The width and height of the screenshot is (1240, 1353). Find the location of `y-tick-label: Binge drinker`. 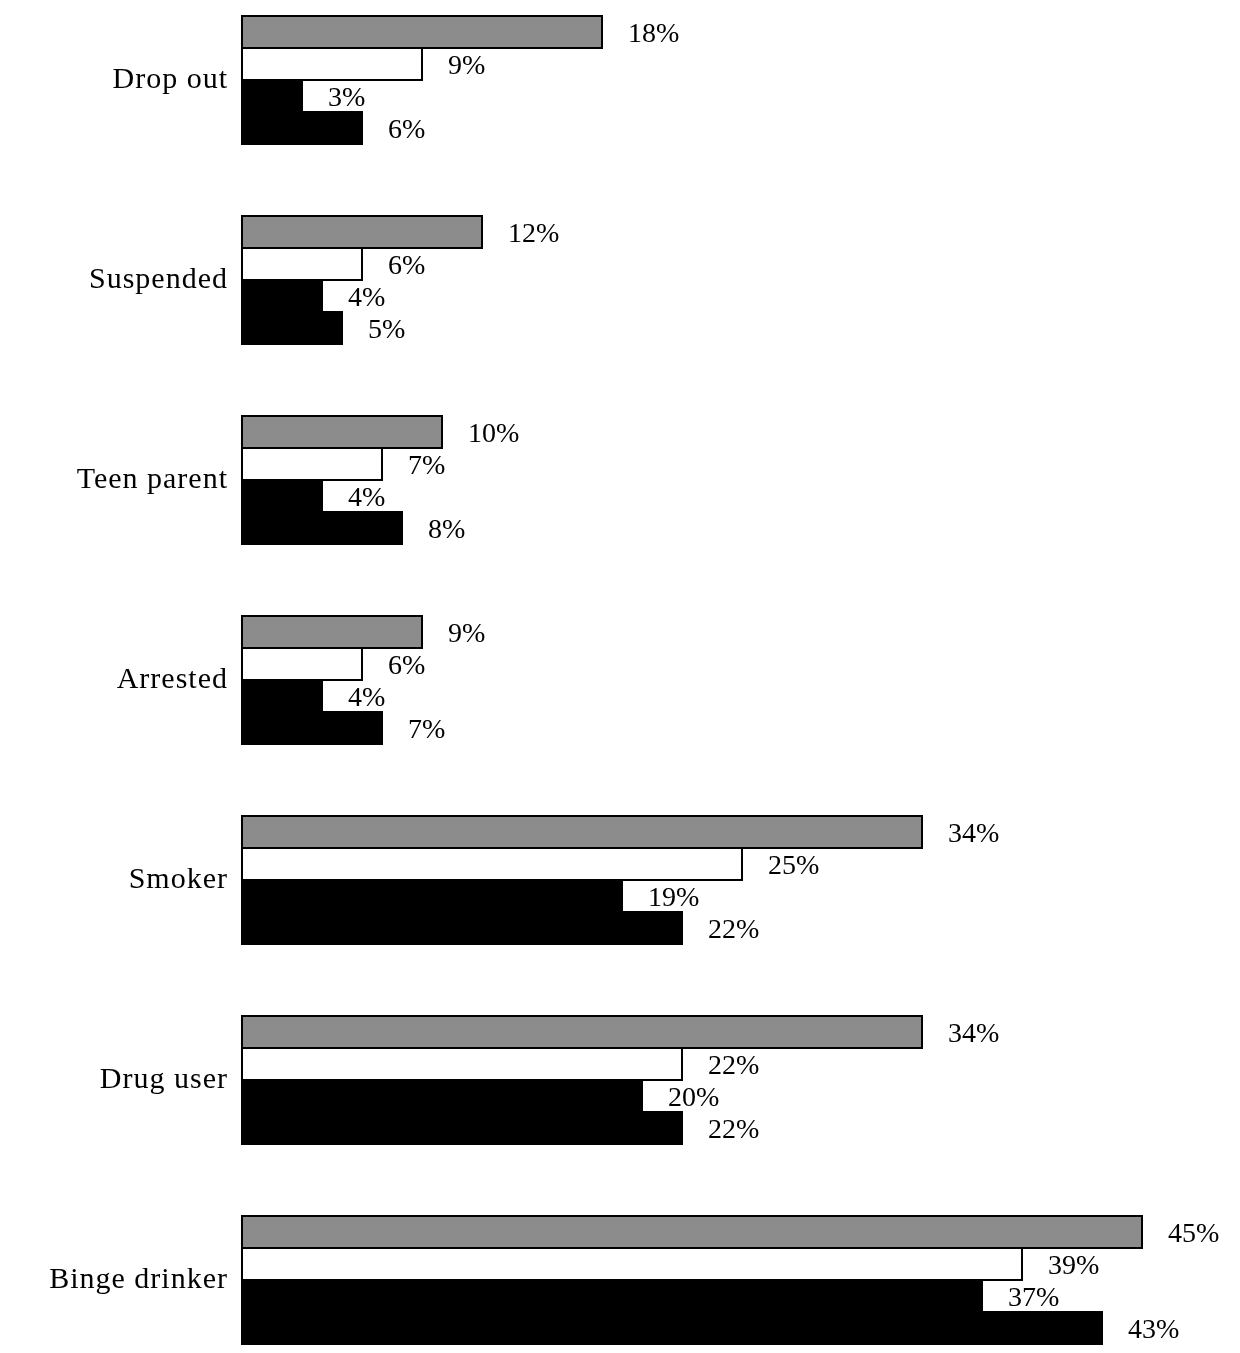

y-tick-label: Binge drinker is located at coordinates (138, 1277).